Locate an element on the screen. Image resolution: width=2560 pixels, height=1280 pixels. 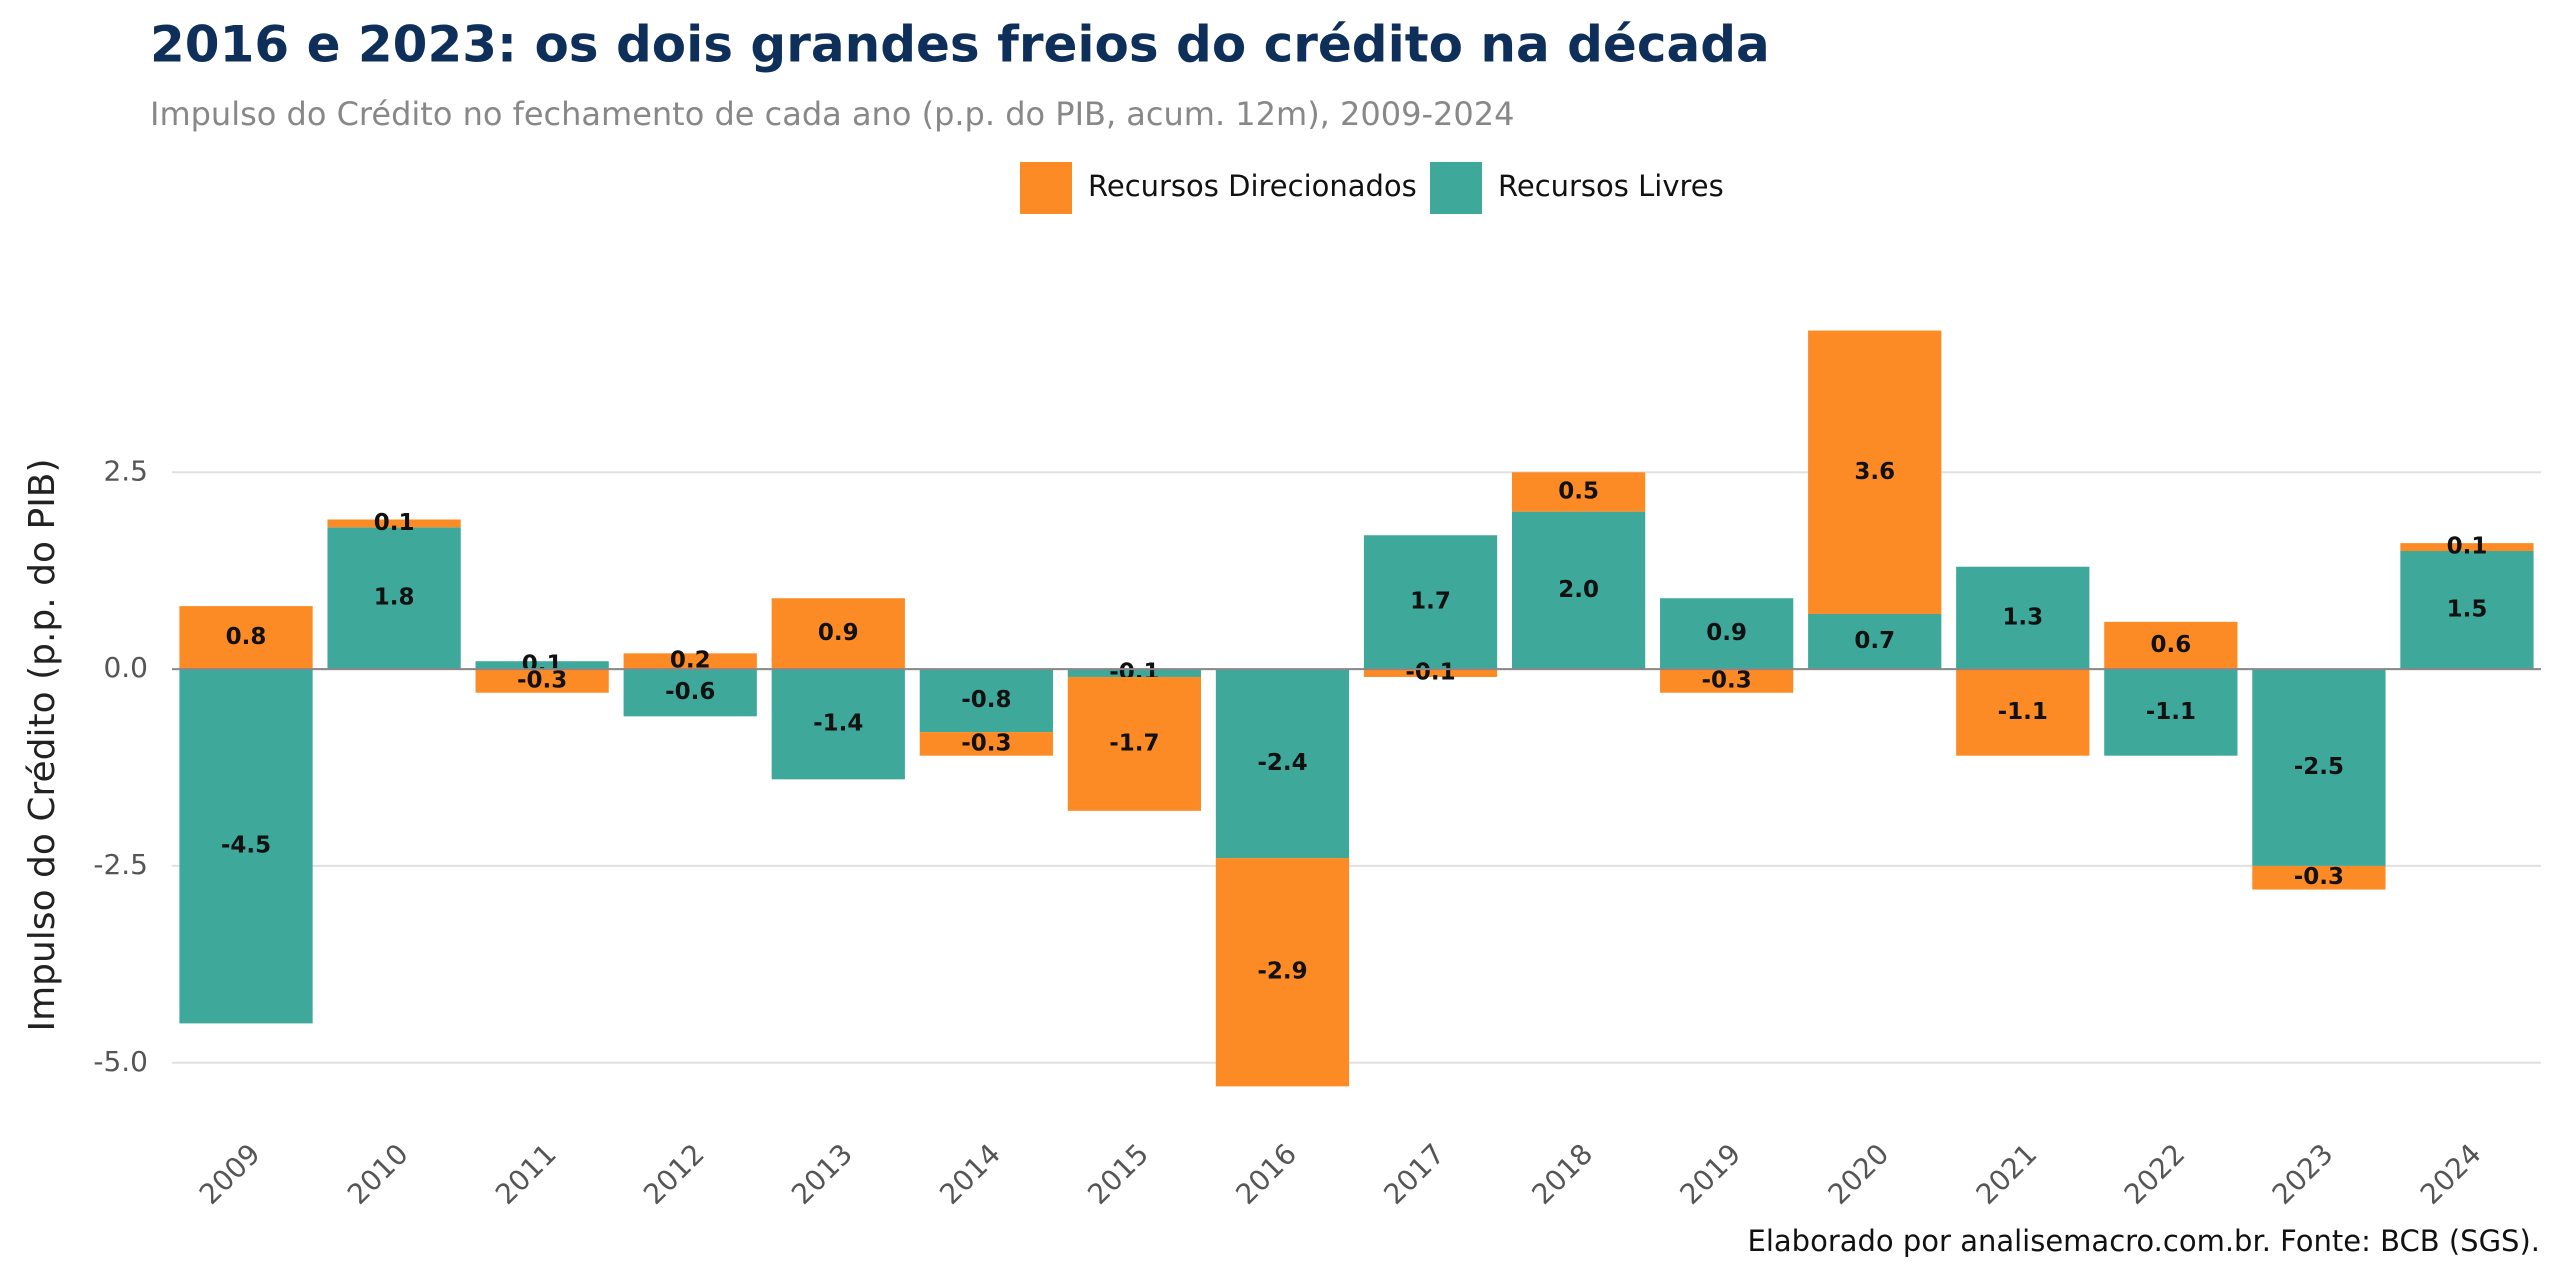
x-tick-label: 2012 is located at coordinates (674, 1174).